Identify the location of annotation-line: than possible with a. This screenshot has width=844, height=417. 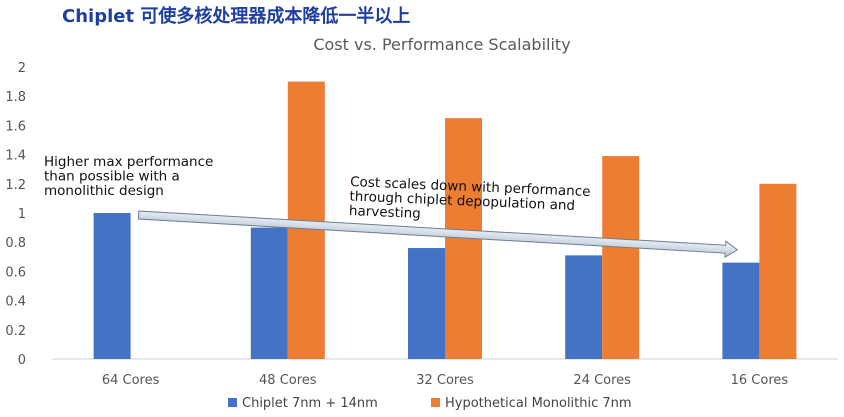
(112, 177).